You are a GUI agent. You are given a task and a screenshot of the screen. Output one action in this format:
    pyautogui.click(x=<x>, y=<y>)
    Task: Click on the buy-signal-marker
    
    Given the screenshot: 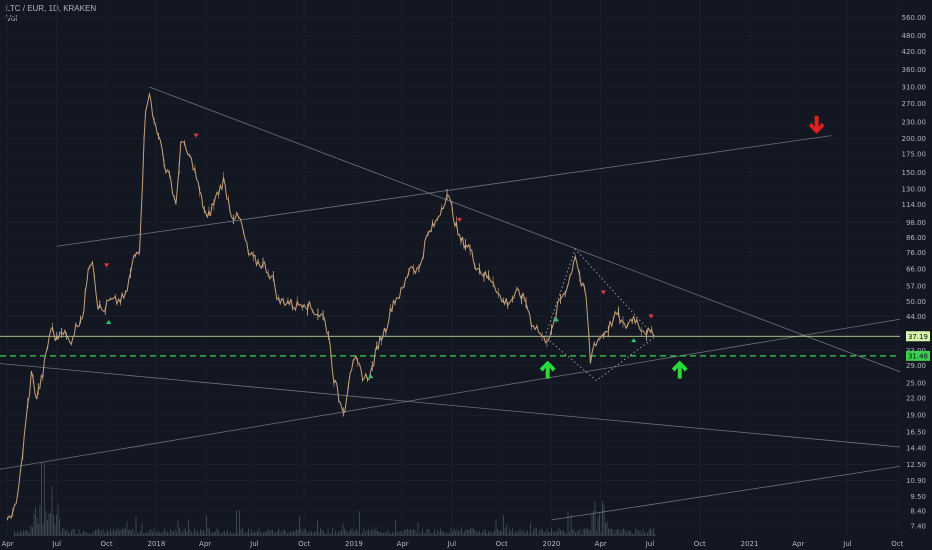 What is the action you would take?
    pyautogui.click(x=556, y=319)
    